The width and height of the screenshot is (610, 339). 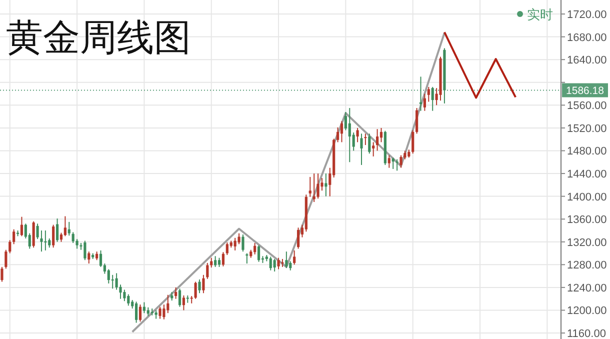 What do you see at coordinates (586, 333) in the screenshot?
I see `y-tick-label: 1160.00` at bounding box center [586, 333].